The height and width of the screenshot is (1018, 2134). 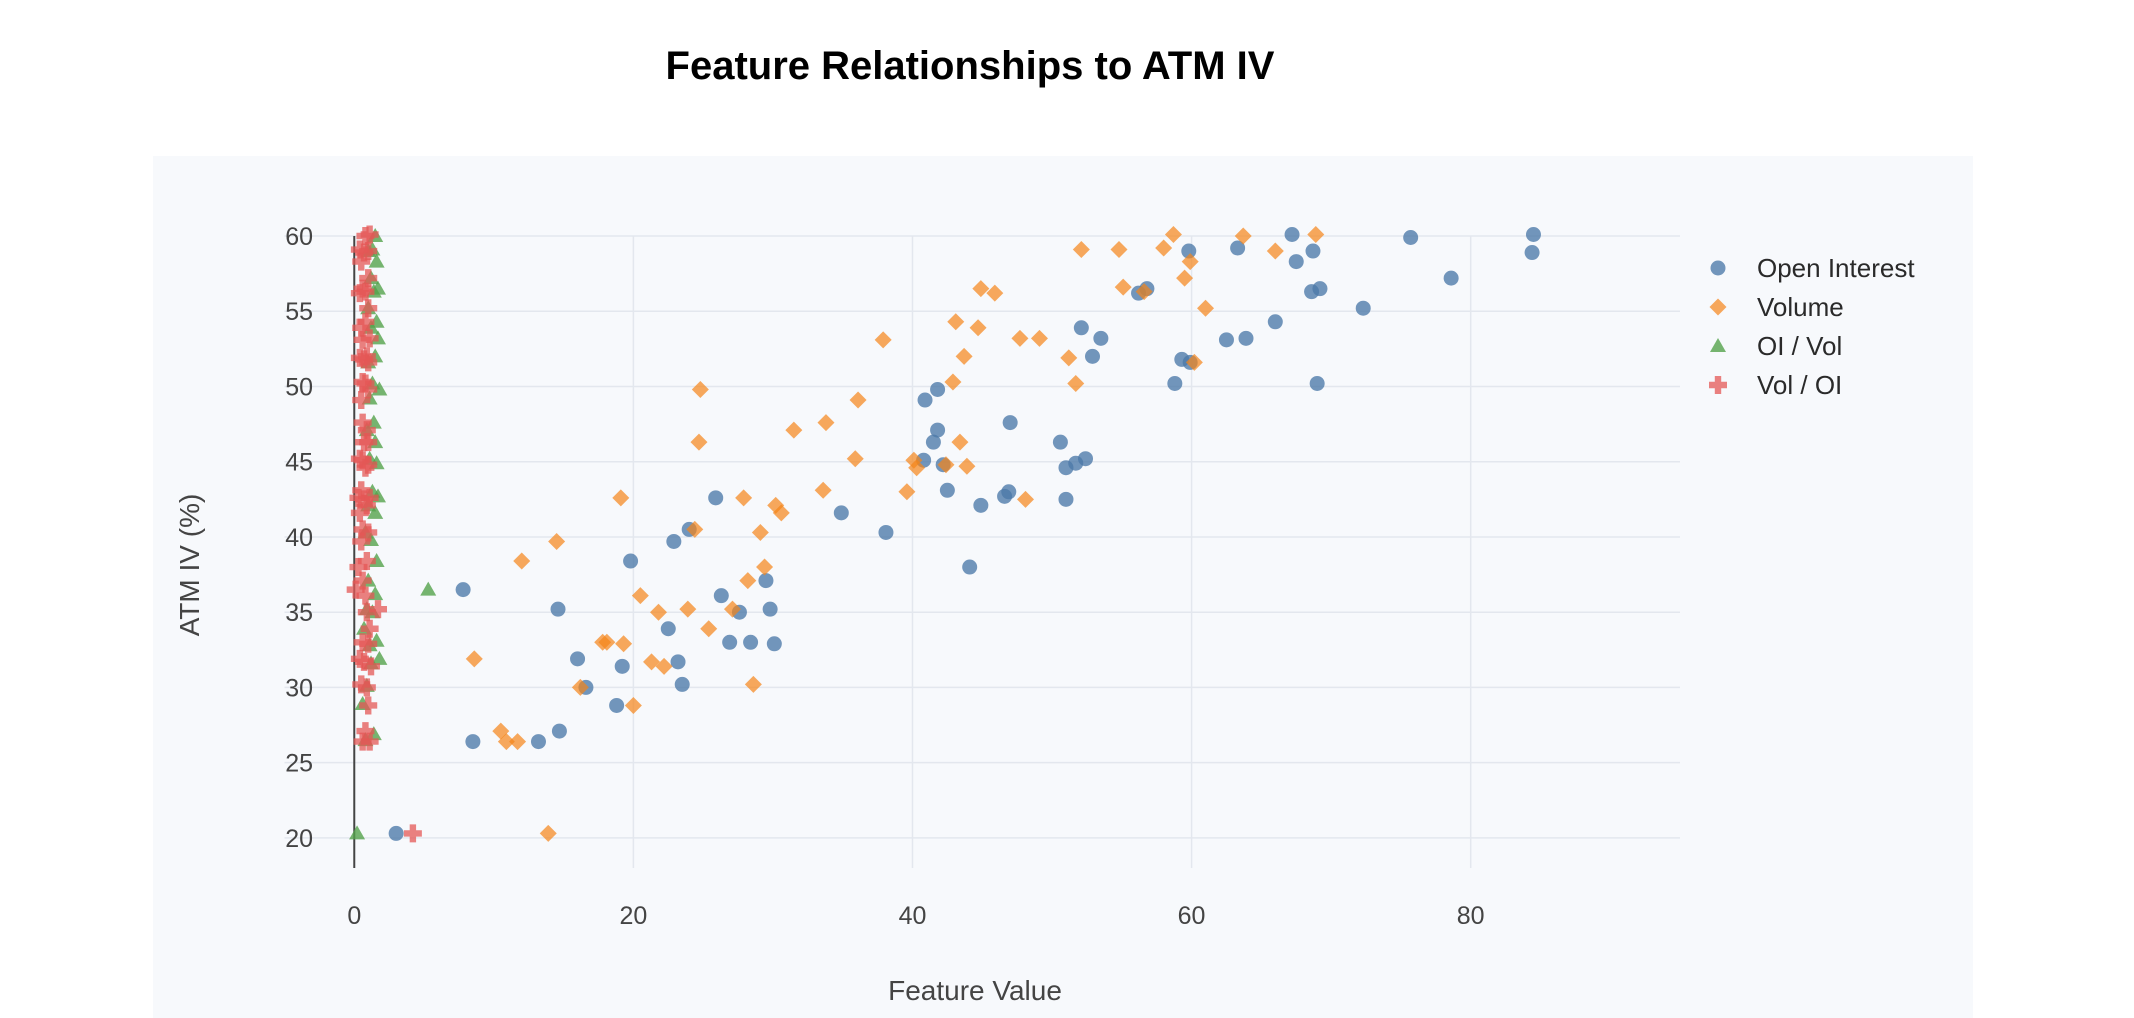 I want to click on x-tick-label: 40, so click(x=913, y=916).